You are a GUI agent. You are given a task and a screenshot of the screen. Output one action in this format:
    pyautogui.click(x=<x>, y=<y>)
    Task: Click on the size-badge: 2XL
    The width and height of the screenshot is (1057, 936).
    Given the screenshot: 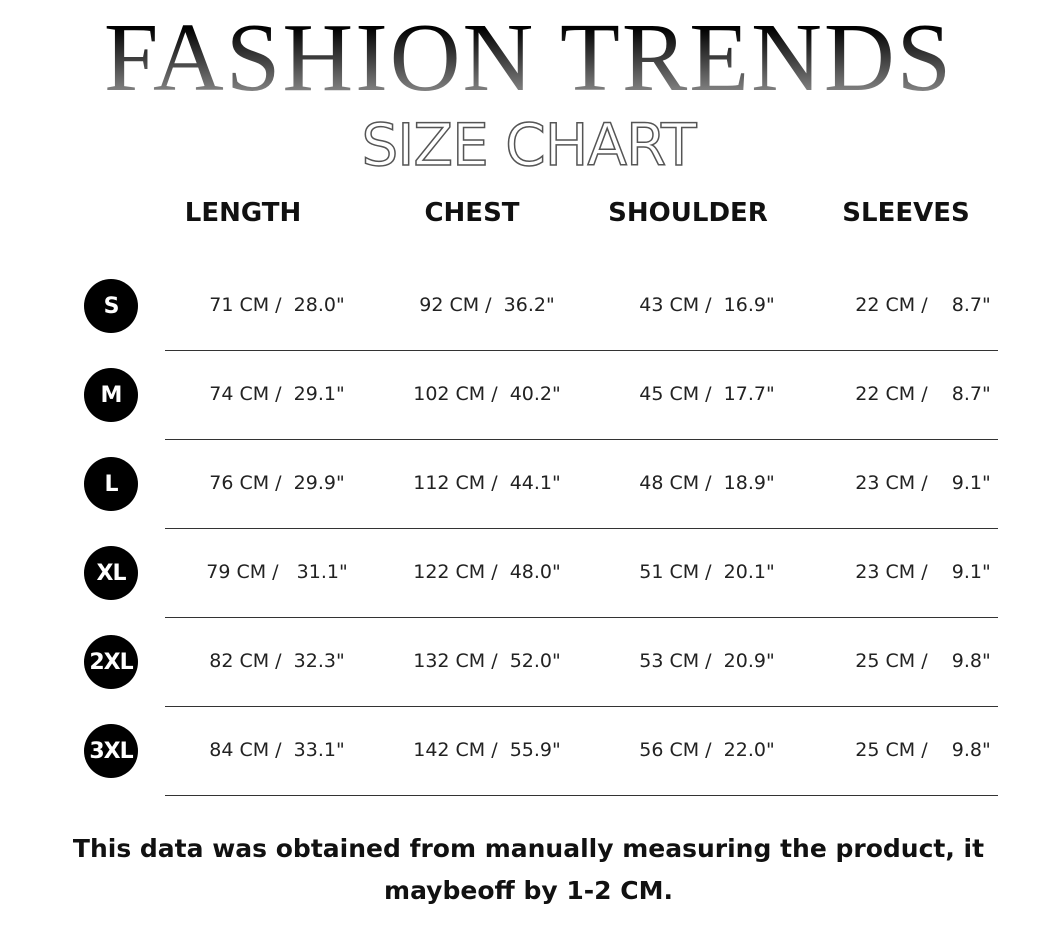 What is the action you would take?
    pyautogui.click(x=111, y=662)
    